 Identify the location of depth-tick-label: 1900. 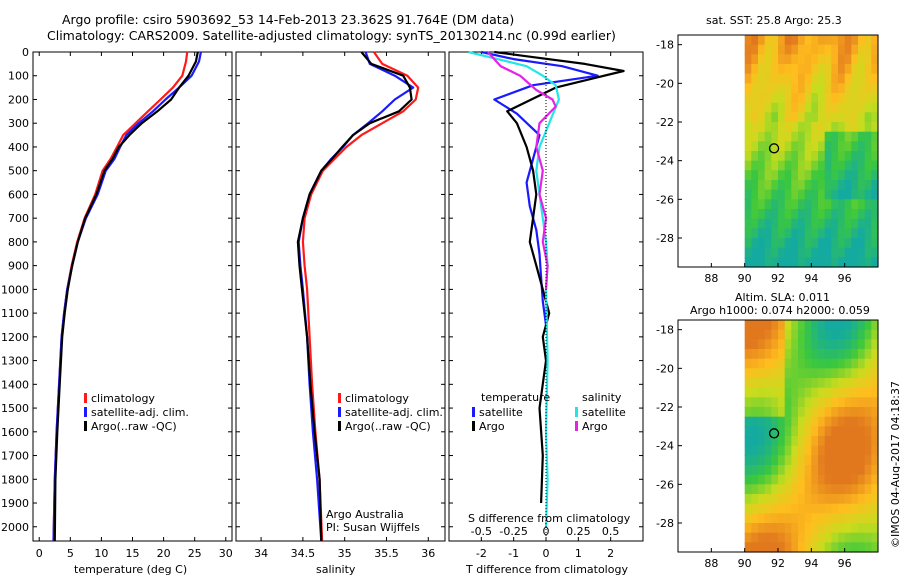
(15, 503).